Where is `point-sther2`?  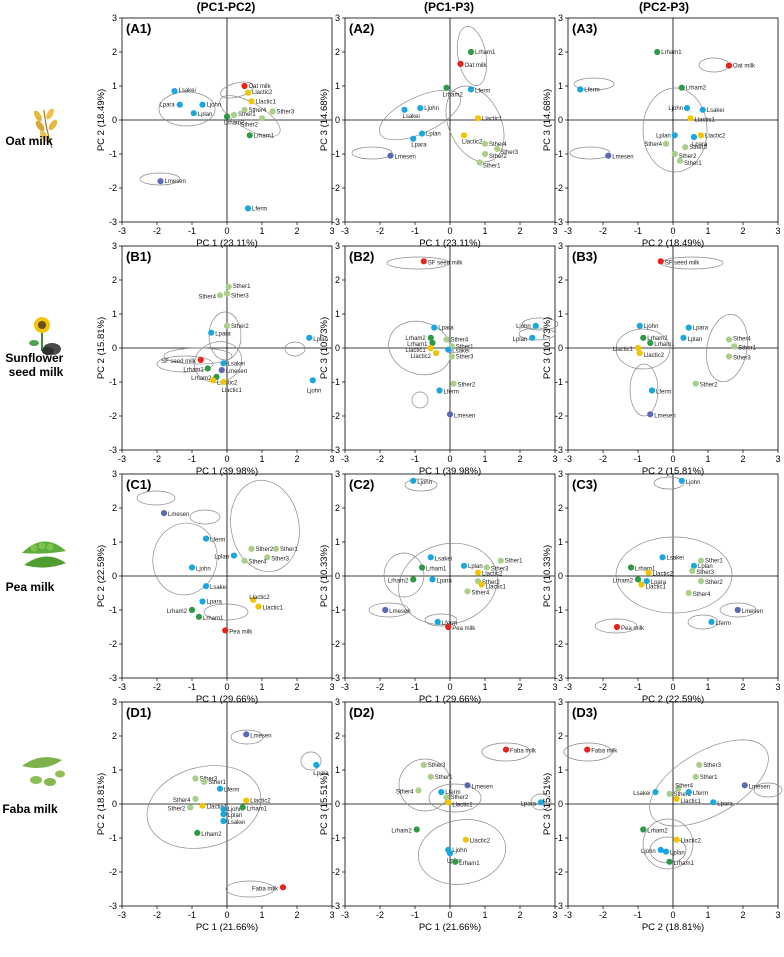
point-sther2 is located at coordinates (701, 581).